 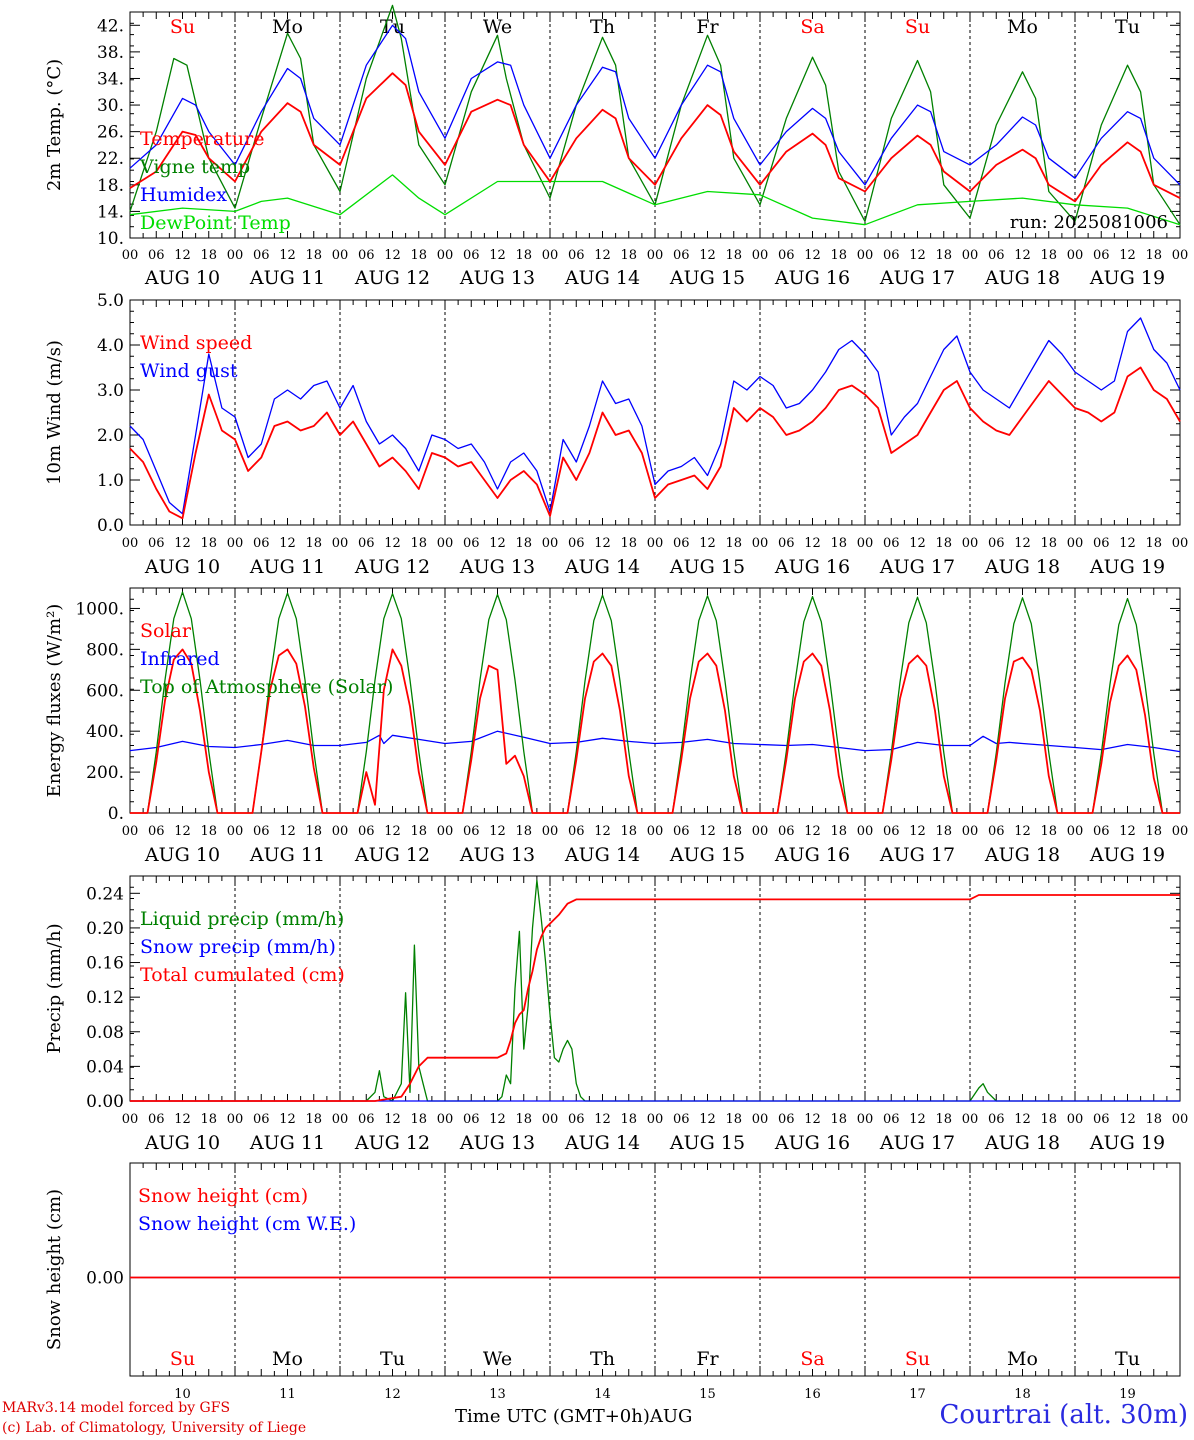 I want to click on day-number-label: 14, so click(x=602, y=1394).